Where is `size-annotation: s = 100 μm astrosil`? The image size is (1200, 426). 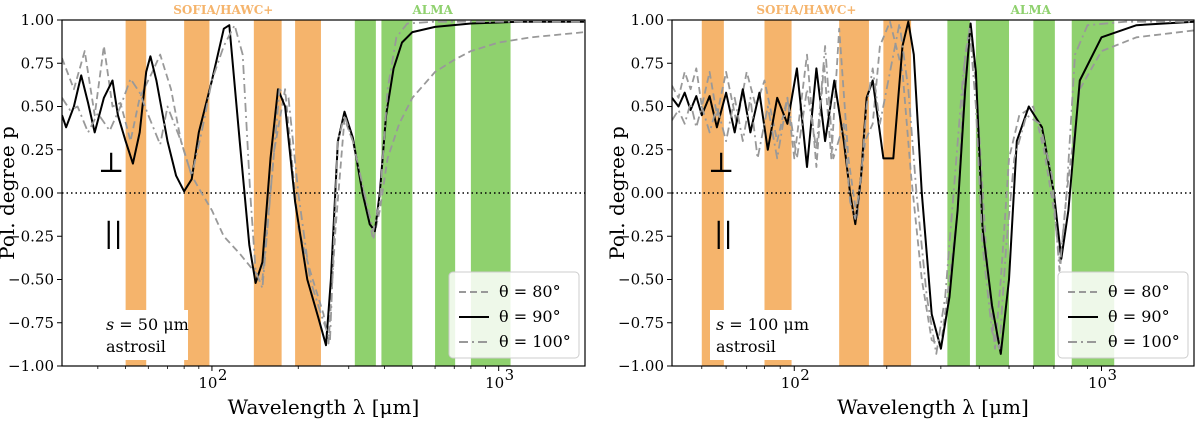 size-annotation: s = 100 μm astrosil is located at coordinates (759, 335).